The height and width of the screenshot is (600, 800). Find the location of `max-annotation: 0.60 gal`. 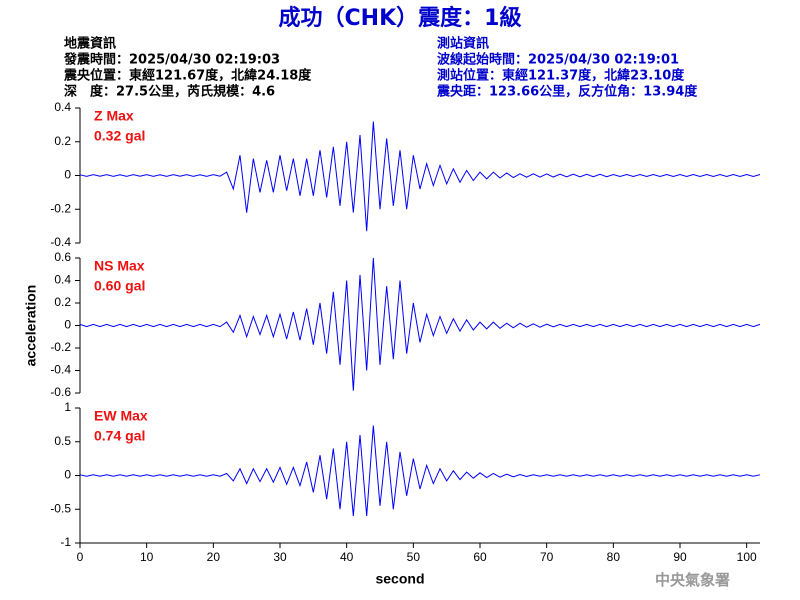

max-annotation: 0.60 gal is located at coordinates (119, 286).